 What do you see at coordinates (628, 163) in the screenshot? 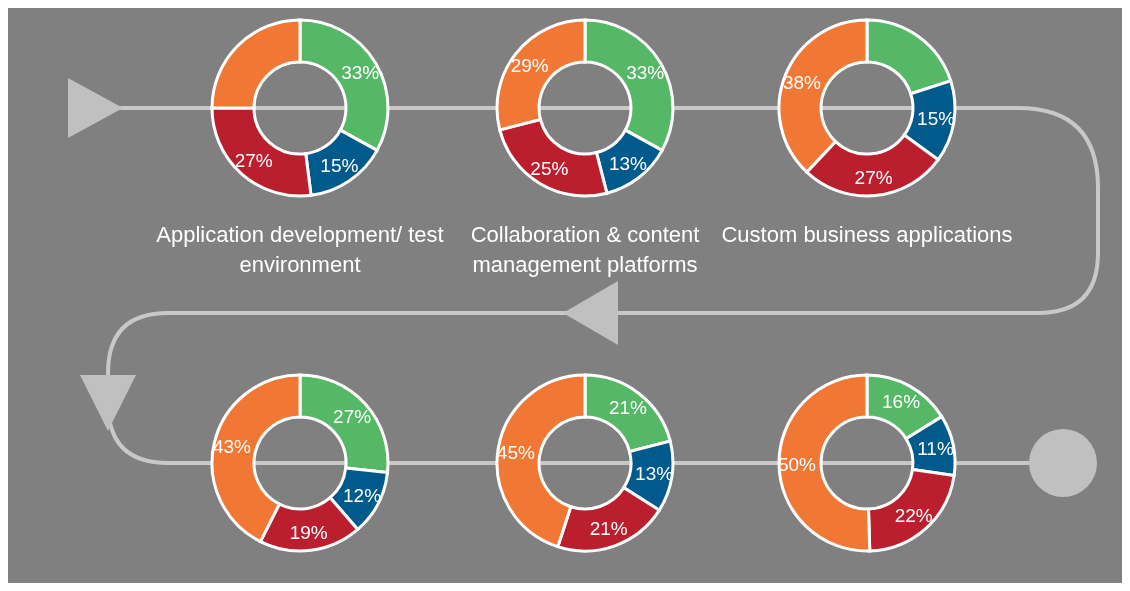
I see `data-label: 13%` at bounding box center [628, 163].